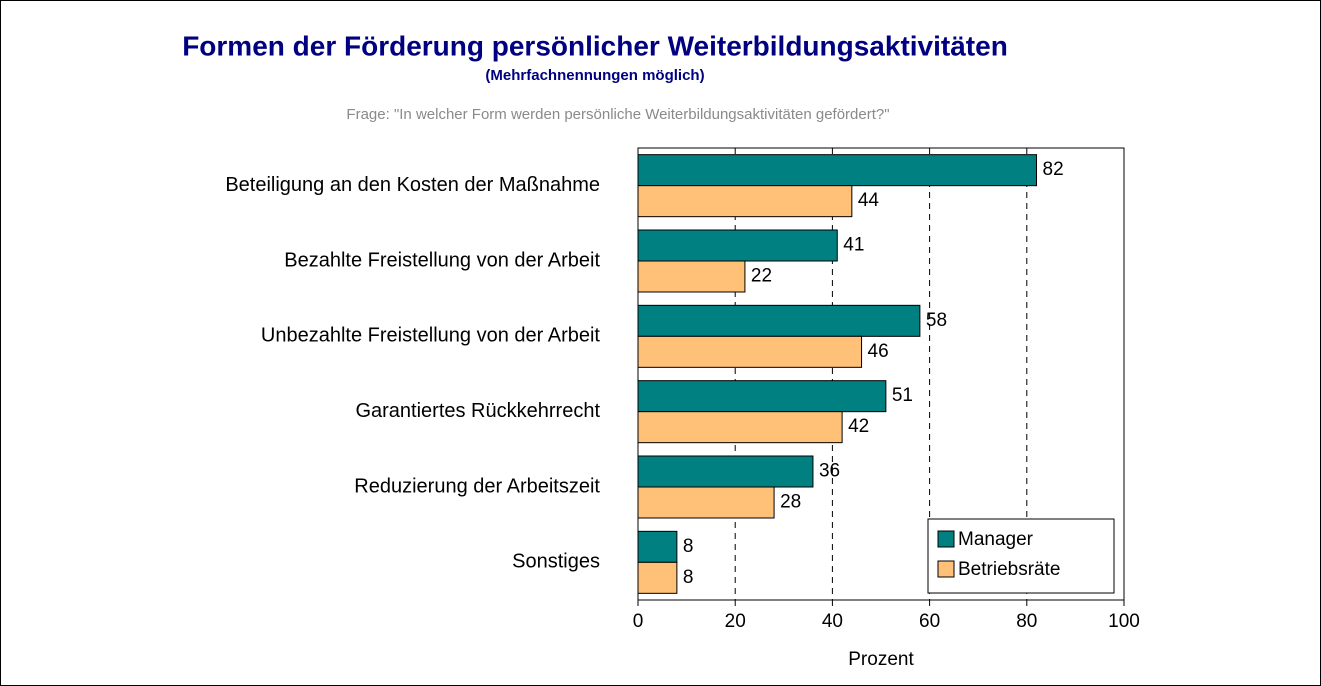 The height and width of the screenshot is (686, 1321). What do you see at coordinates (1021, 556) in the screenshot?
I see `legend` at bounding box center [1021, 556].